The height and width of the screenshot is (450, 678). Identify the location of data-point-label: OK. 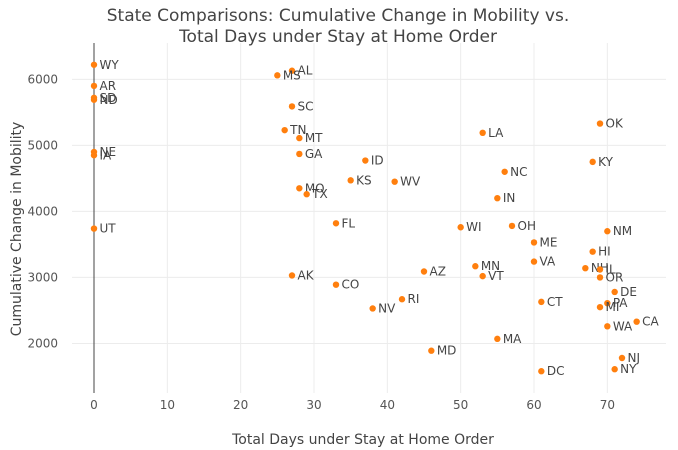
(615, 124).